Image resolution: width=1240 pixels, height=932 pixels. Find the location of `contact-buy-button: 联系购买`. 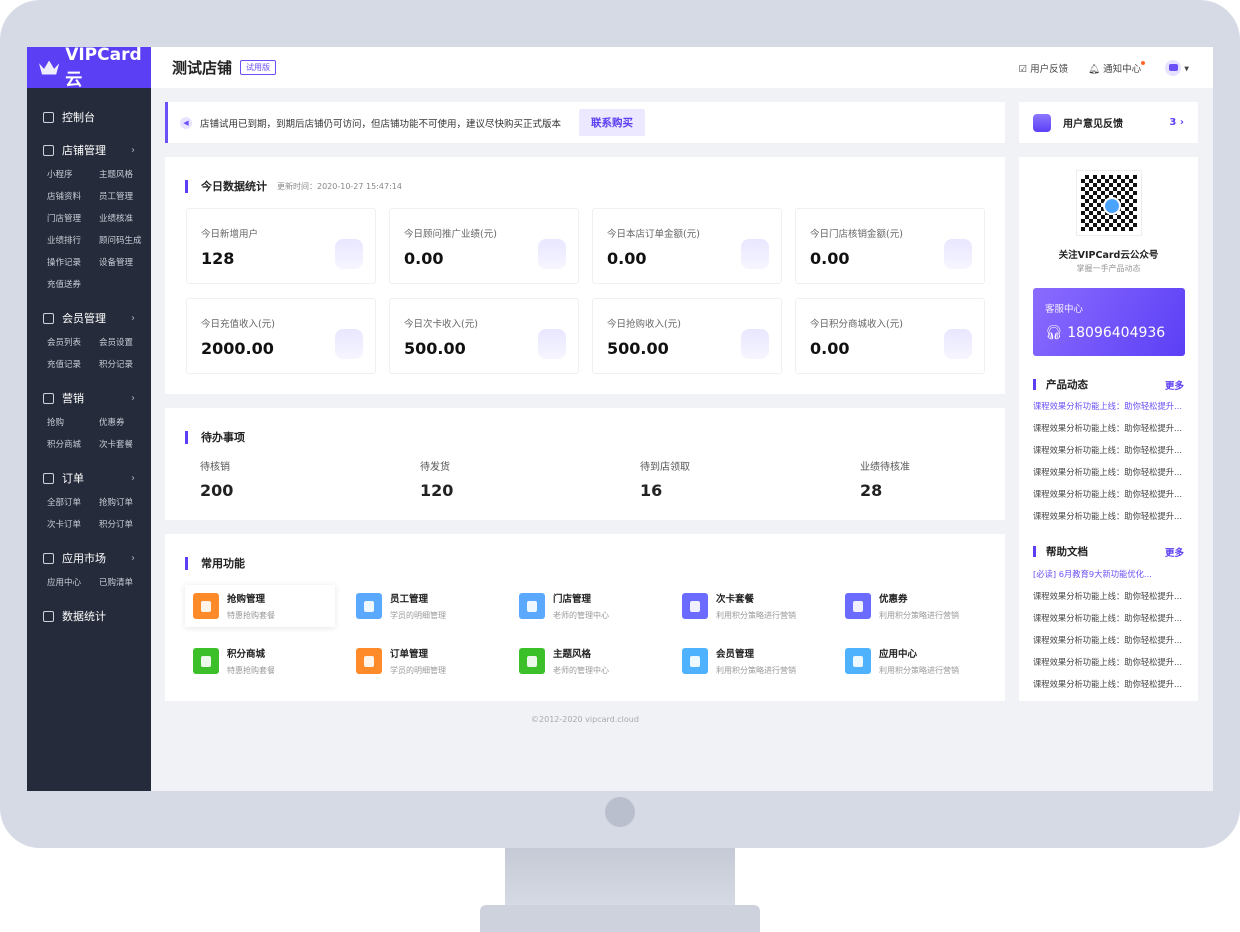

contact-buy-button: 联系购买 is located at coordinates (612, 122).